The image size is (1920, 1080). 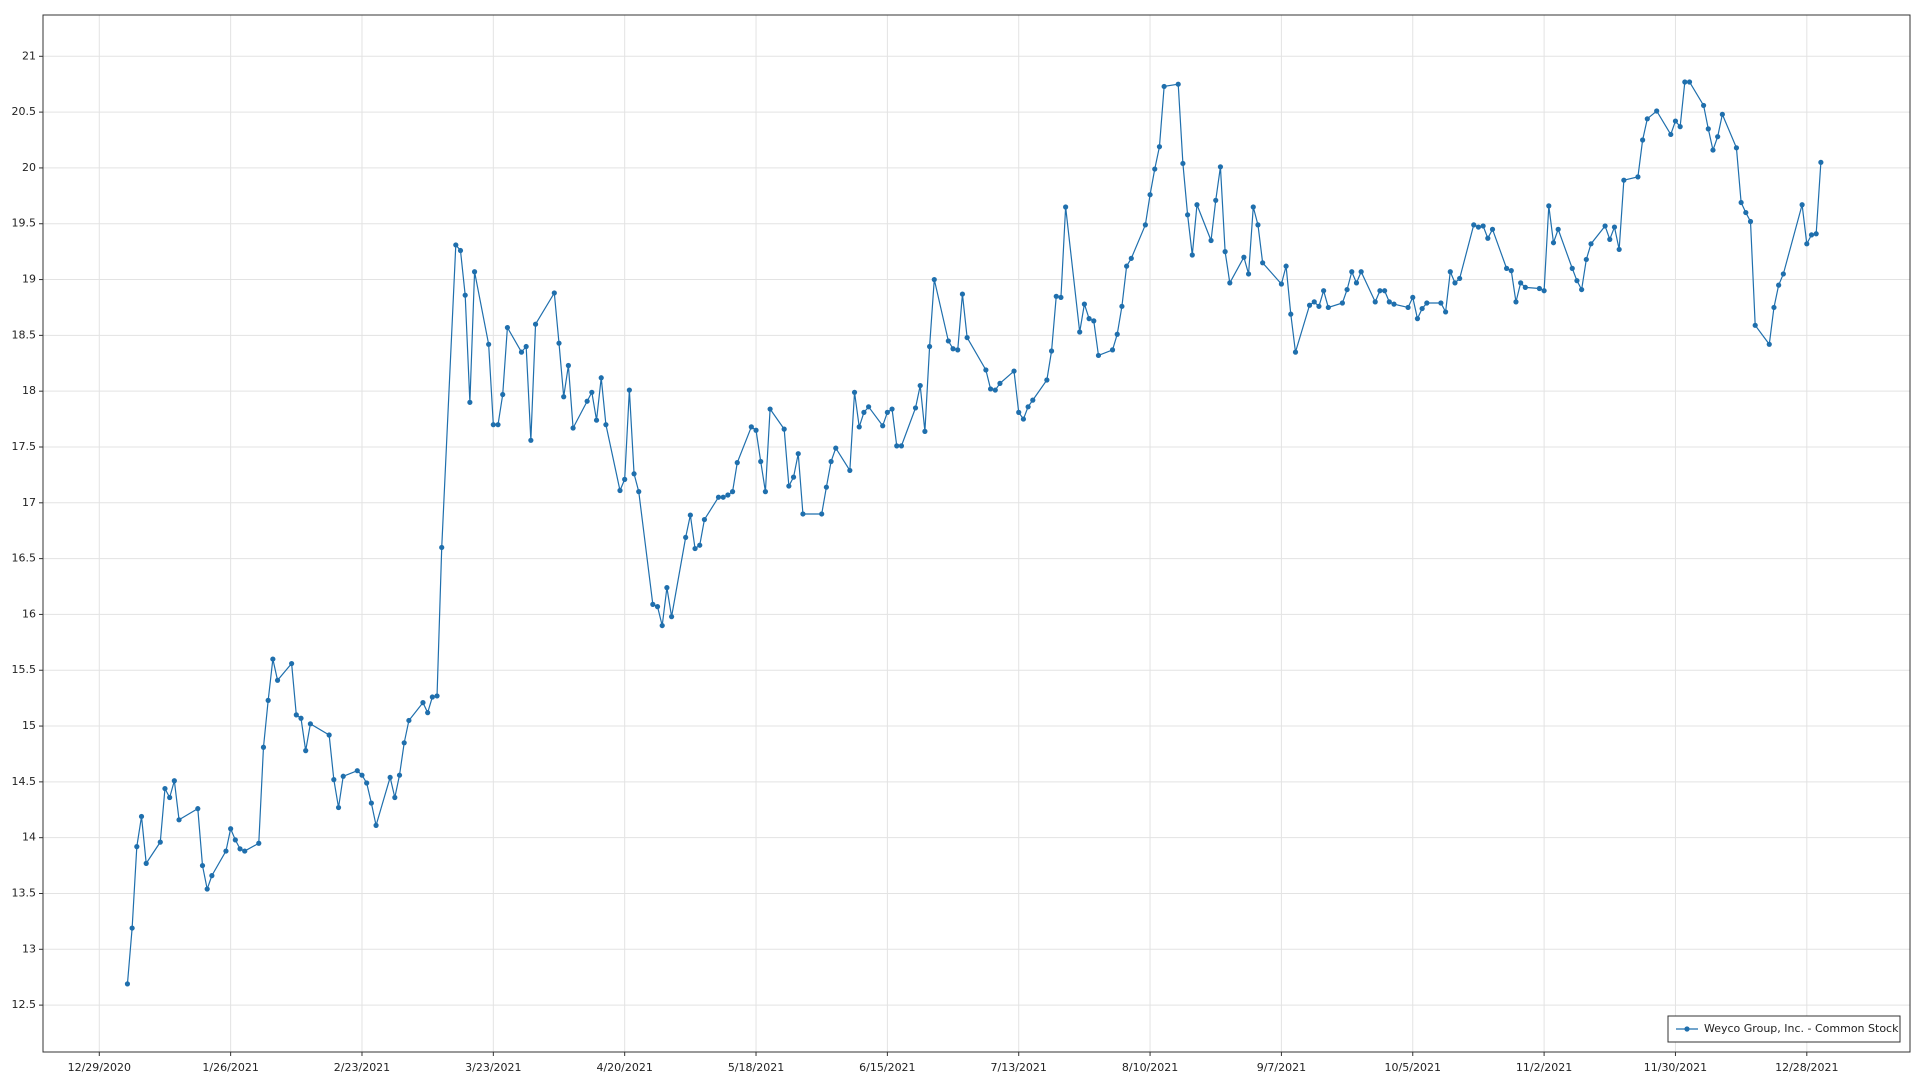 What do you see at coordinates (29, 837) in the screenshot?
I see `y-tick-label: 14` at bounding box center [29, 837].